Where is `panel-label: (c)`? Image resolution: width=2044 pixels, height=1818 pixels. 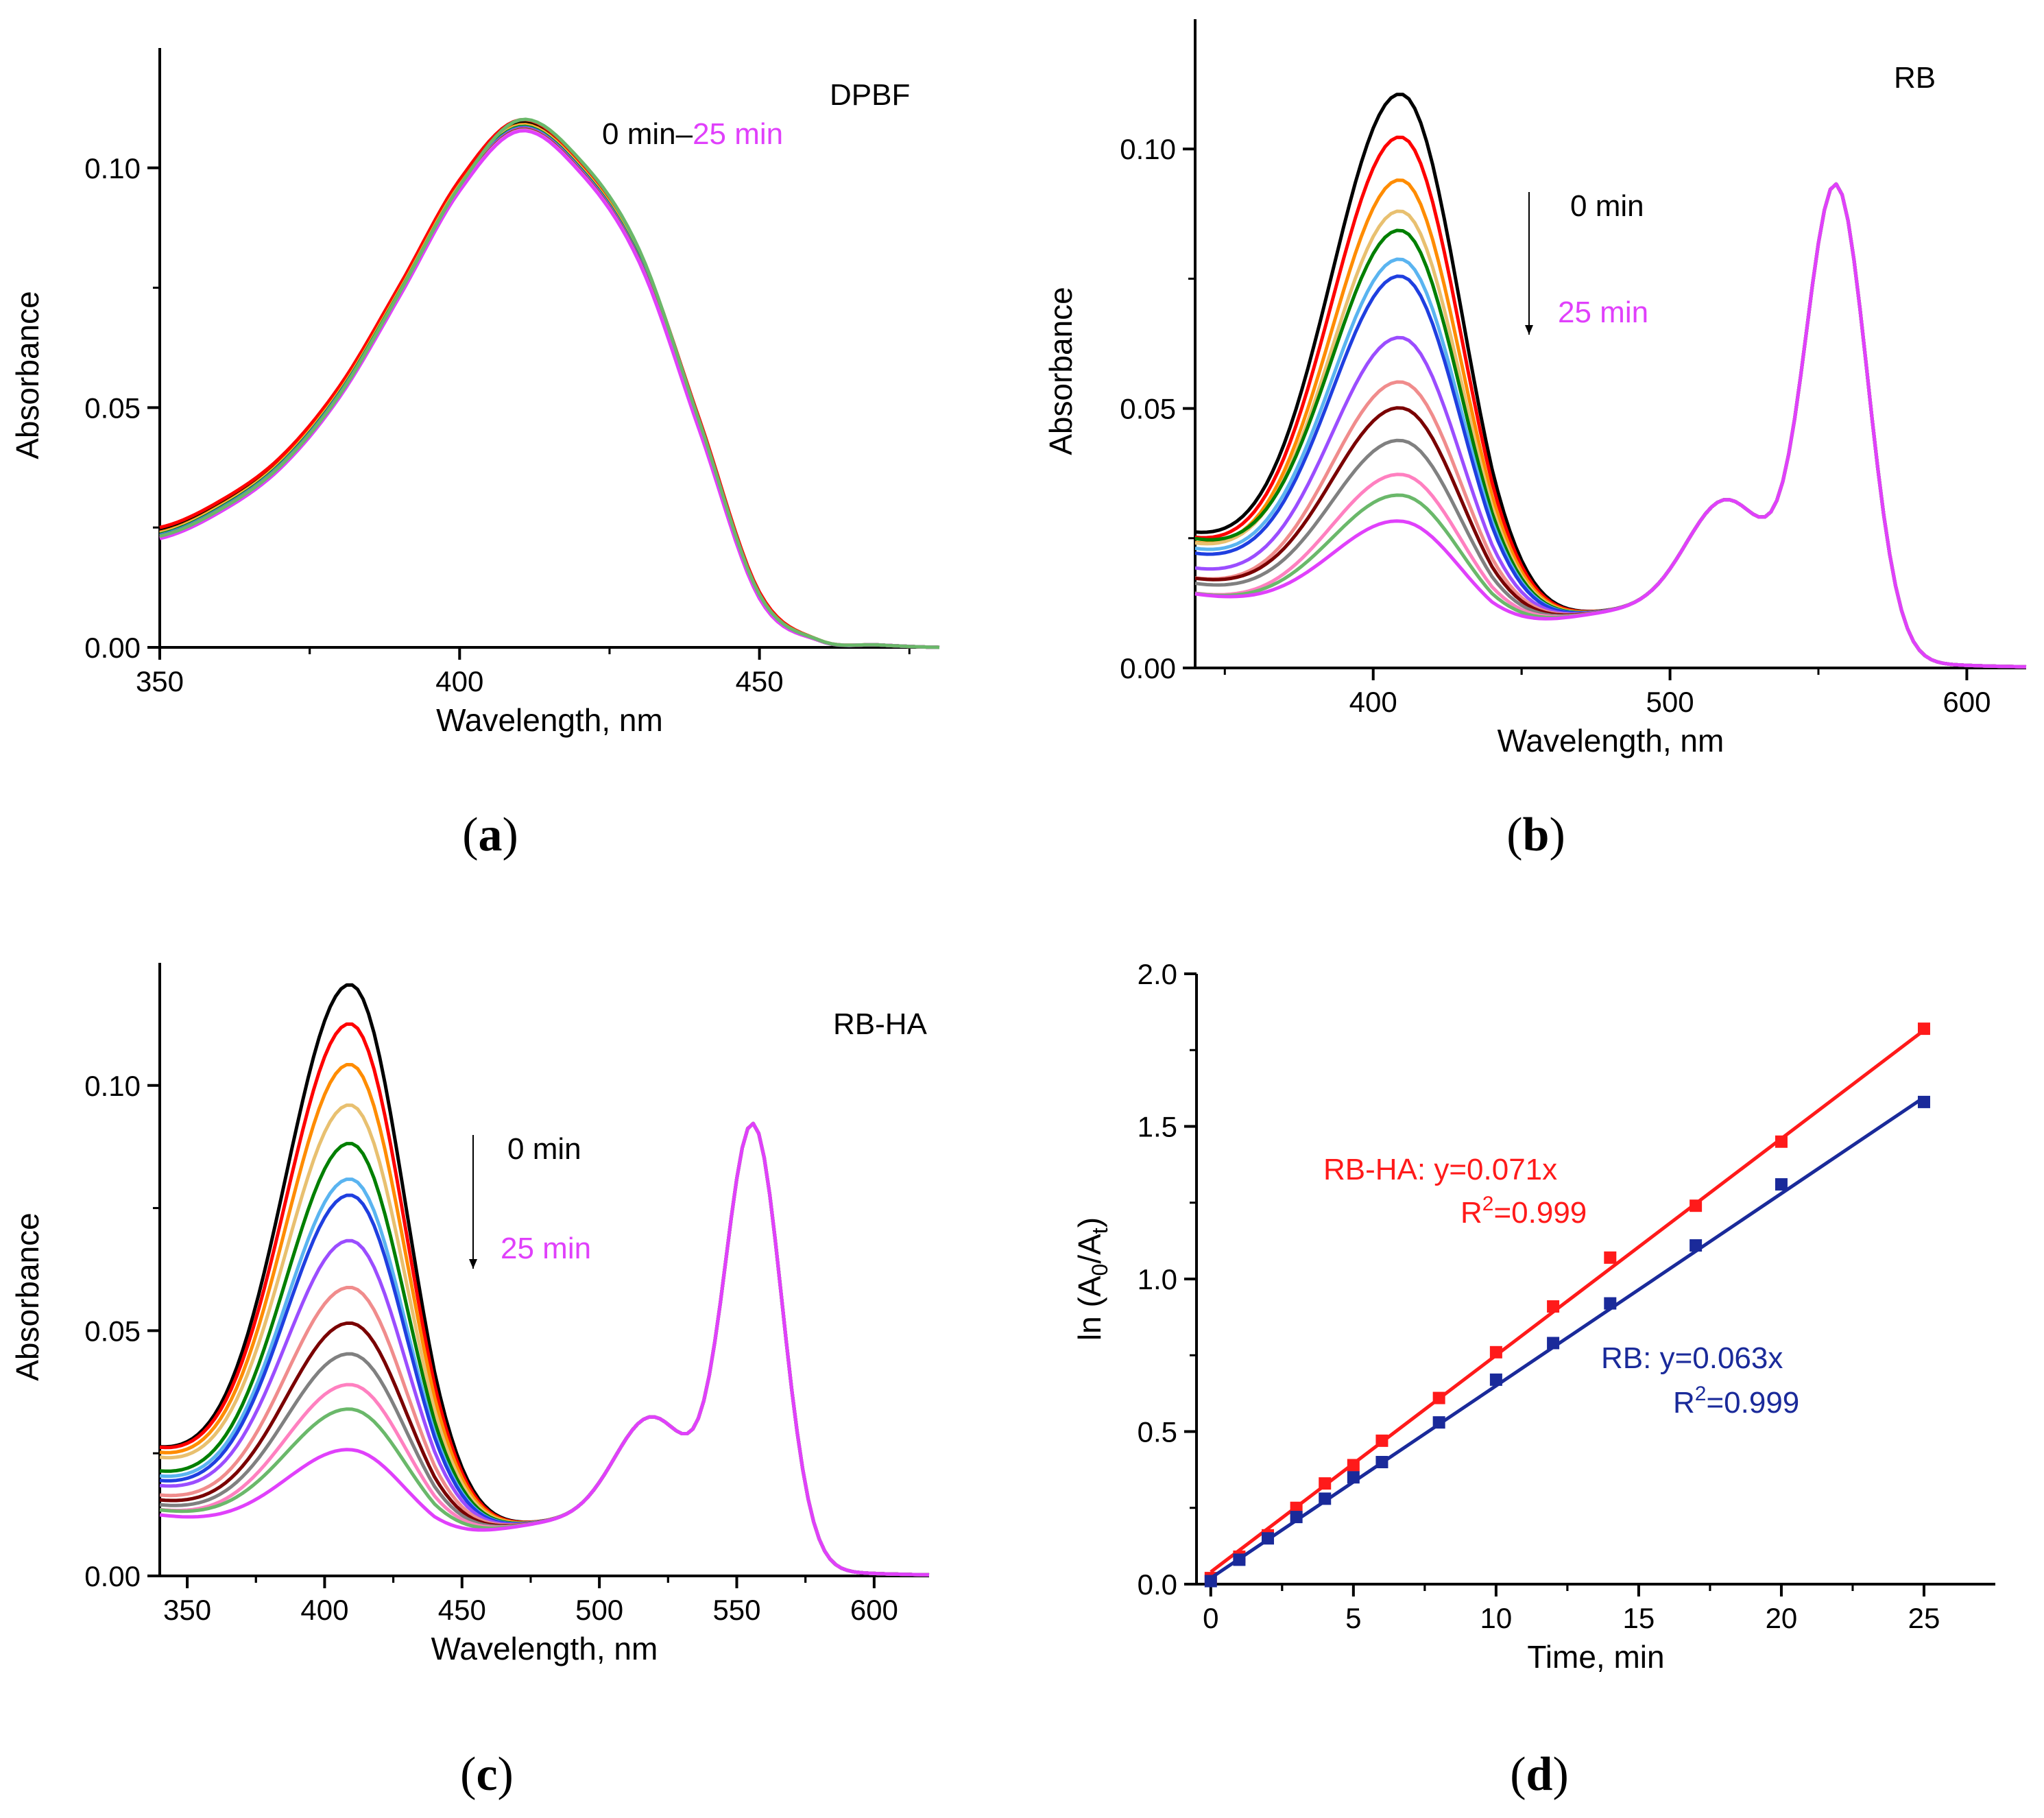
panel-label: (c) is located at coordinates (487, 1774).